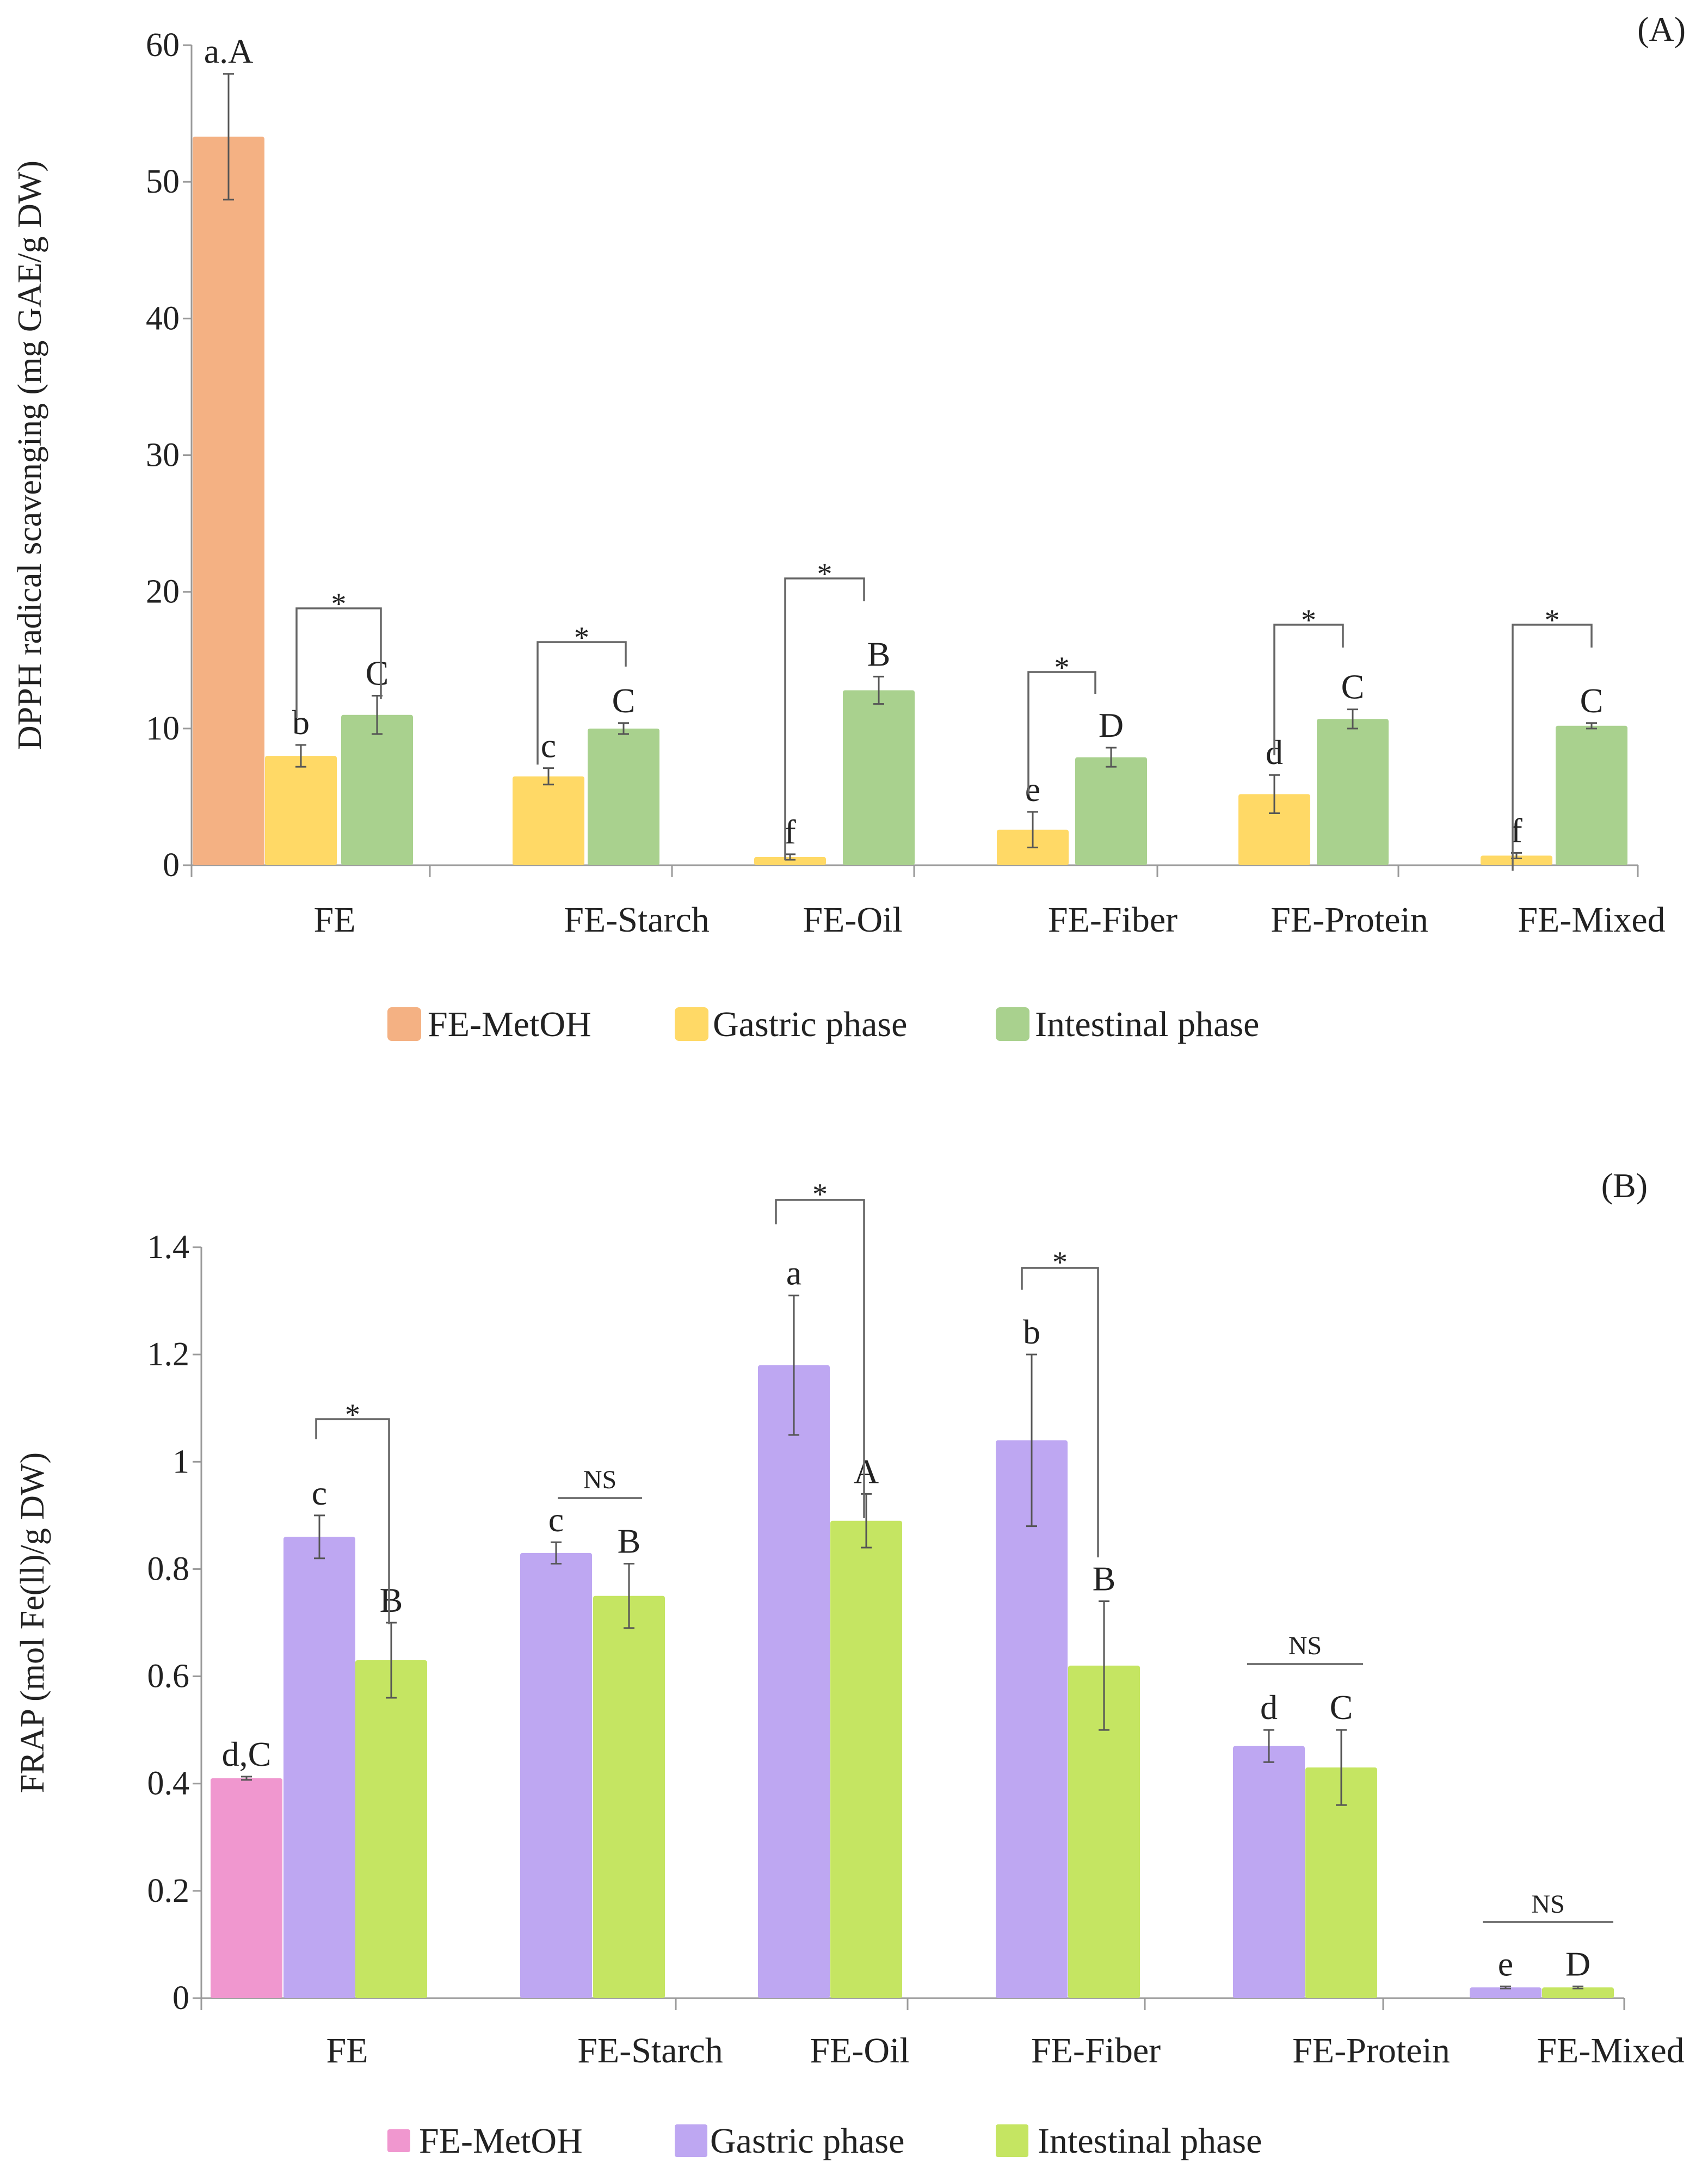 This screenshot has width=1708, height=2175. I want to click on y-tick-label: 0.4, so click(168, 1783).